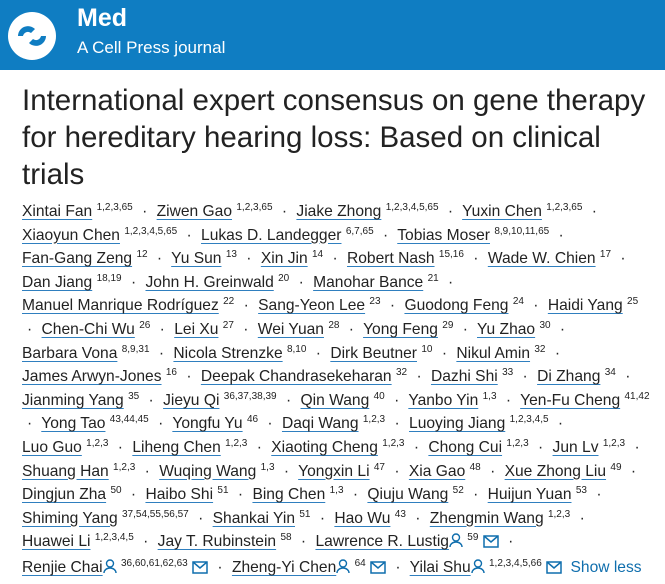  Describe the element at coordinates (92, 377) in the screenshot. I see `author-name: James Arwyn-Jones` at that location.